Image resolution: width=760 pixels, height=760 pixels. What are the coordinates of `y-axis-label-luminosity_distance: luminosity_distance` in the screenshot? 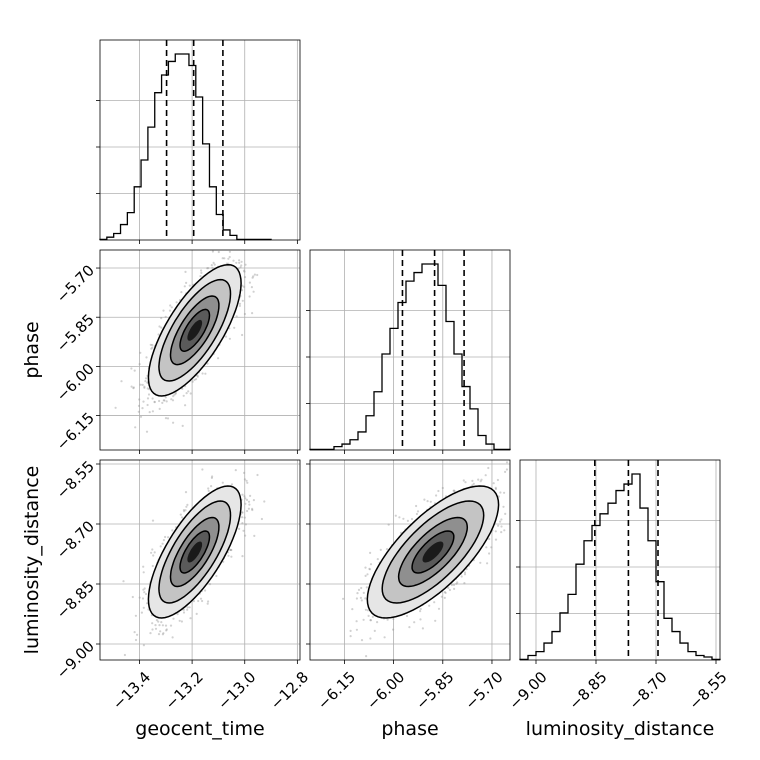 It's located at (32, 560).